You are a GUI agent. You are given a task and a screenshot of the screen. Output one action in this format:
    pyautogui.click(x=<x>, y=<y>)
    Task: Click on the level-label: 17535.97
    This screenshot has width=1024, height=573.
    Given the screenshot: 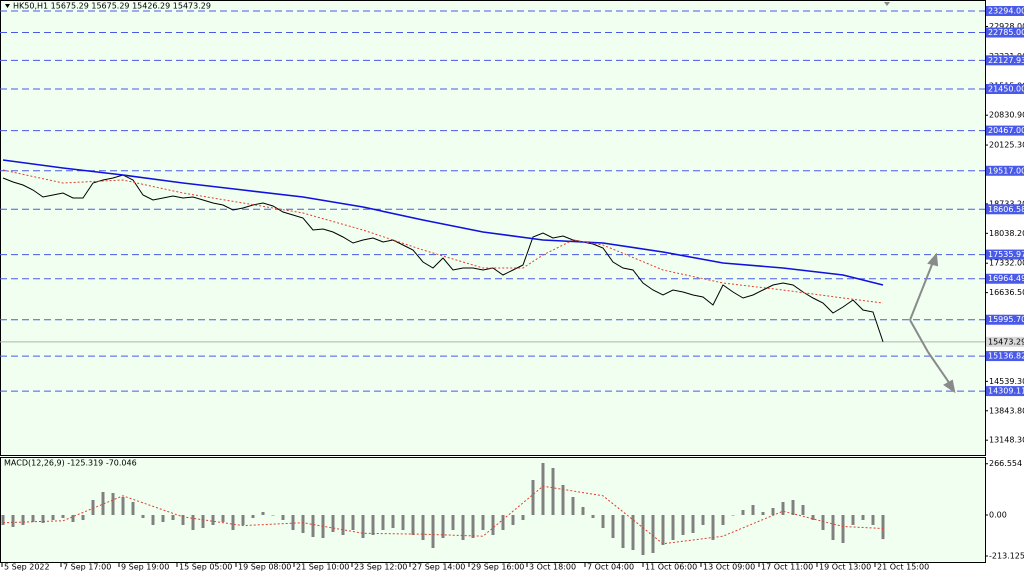 What is the action you would take?
    pyautogui.click(x=1006, y=254)
    